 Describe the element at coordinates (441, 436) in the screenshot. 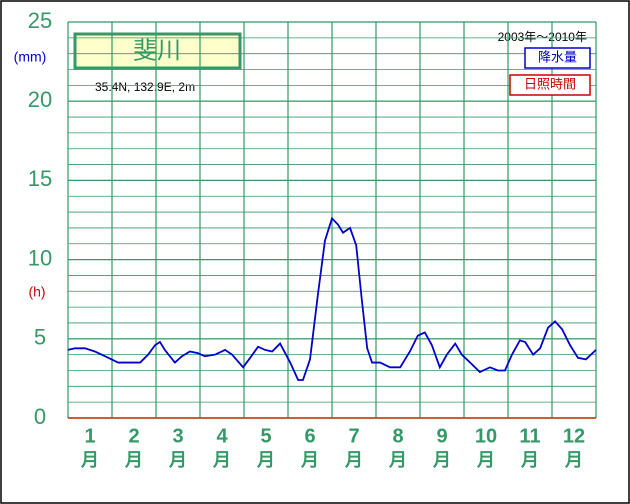

I see `x-tick-label: 9` at that location.